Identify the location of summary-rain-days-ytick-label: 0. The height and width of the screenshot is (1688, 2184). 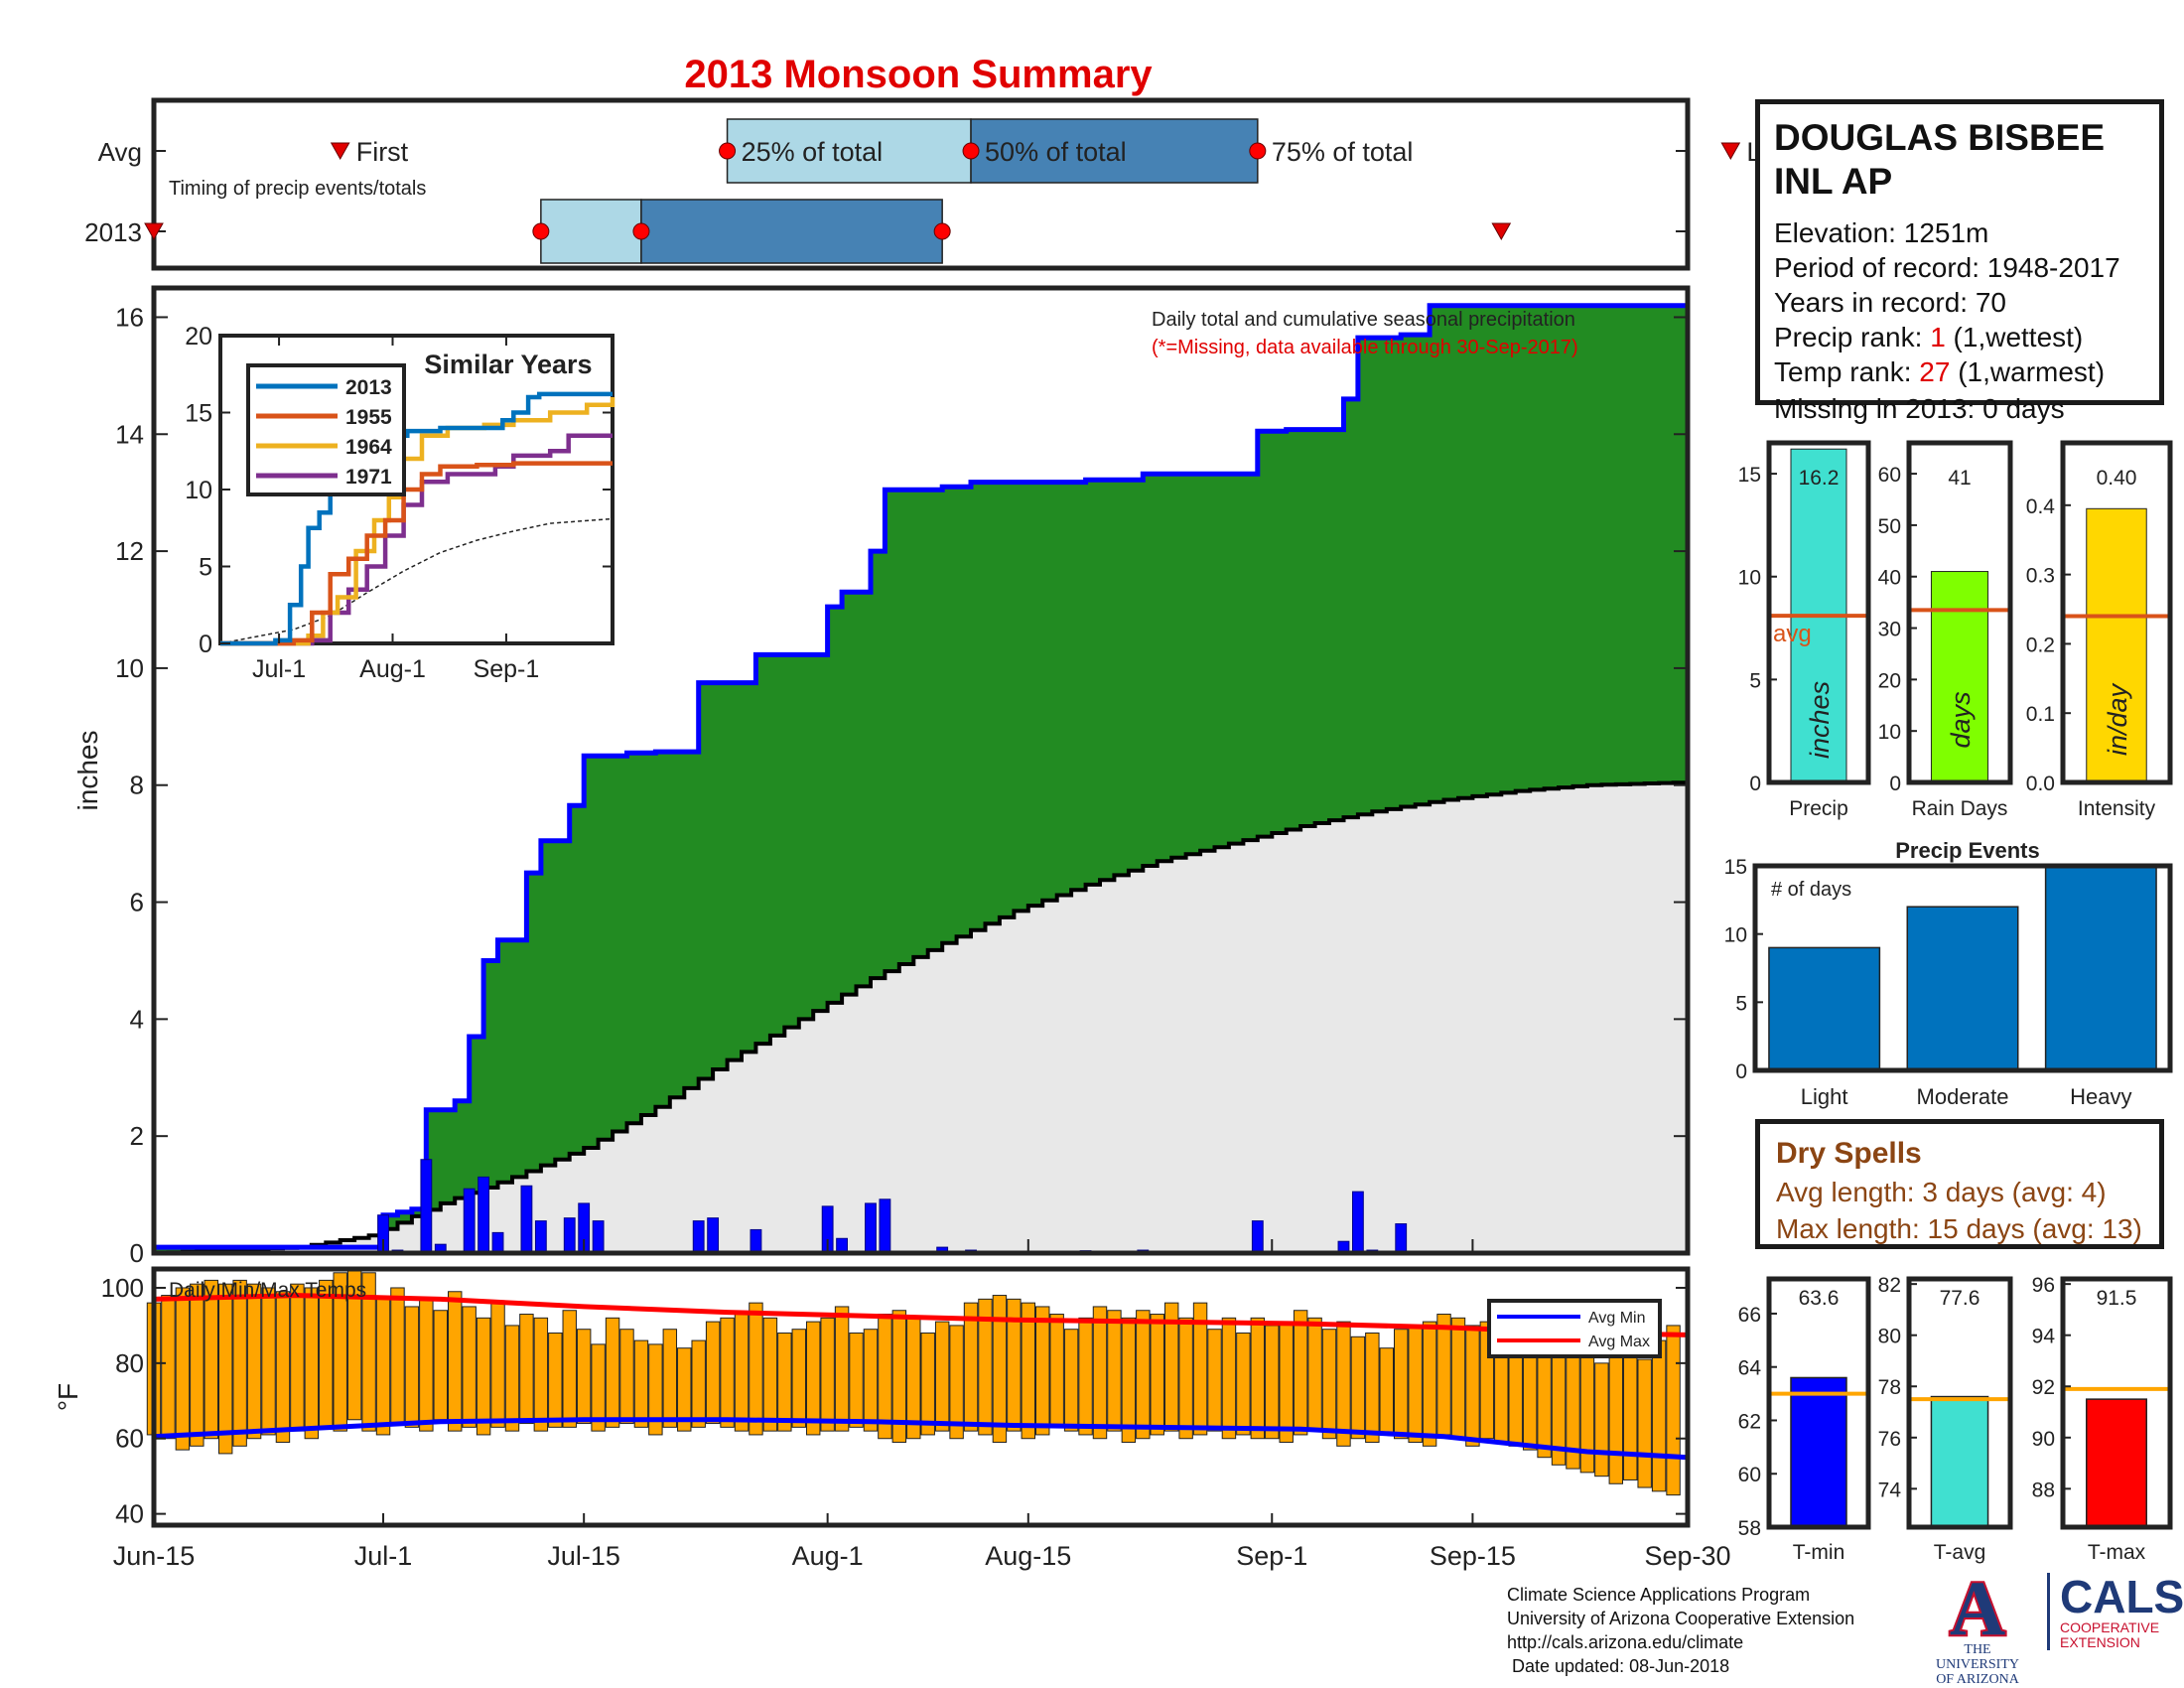
(1895, 784).